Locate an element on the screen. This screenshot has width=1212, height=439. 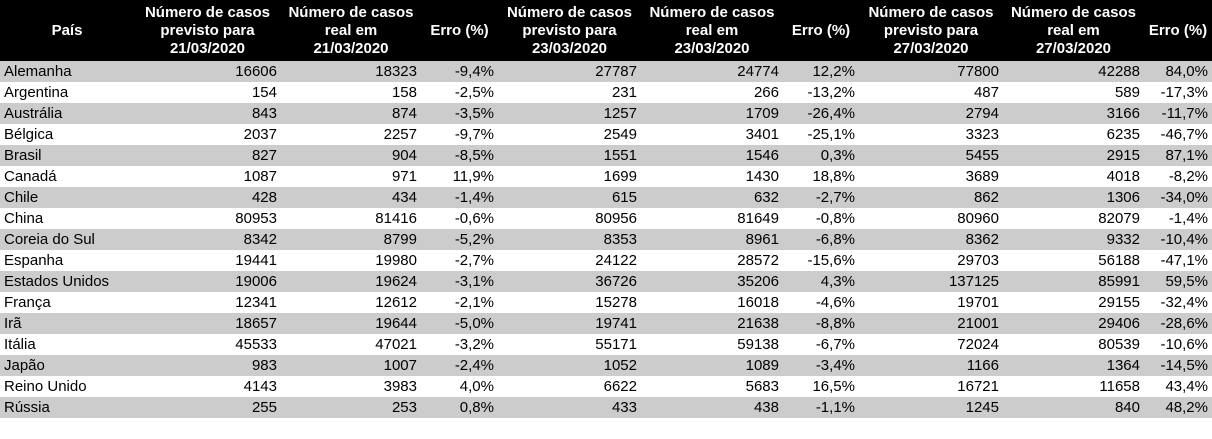
table-row: Chile 428 434 -1,4% 615 632 -2,7% 862 1306 -34,0% is located at coordinates (606, 197).